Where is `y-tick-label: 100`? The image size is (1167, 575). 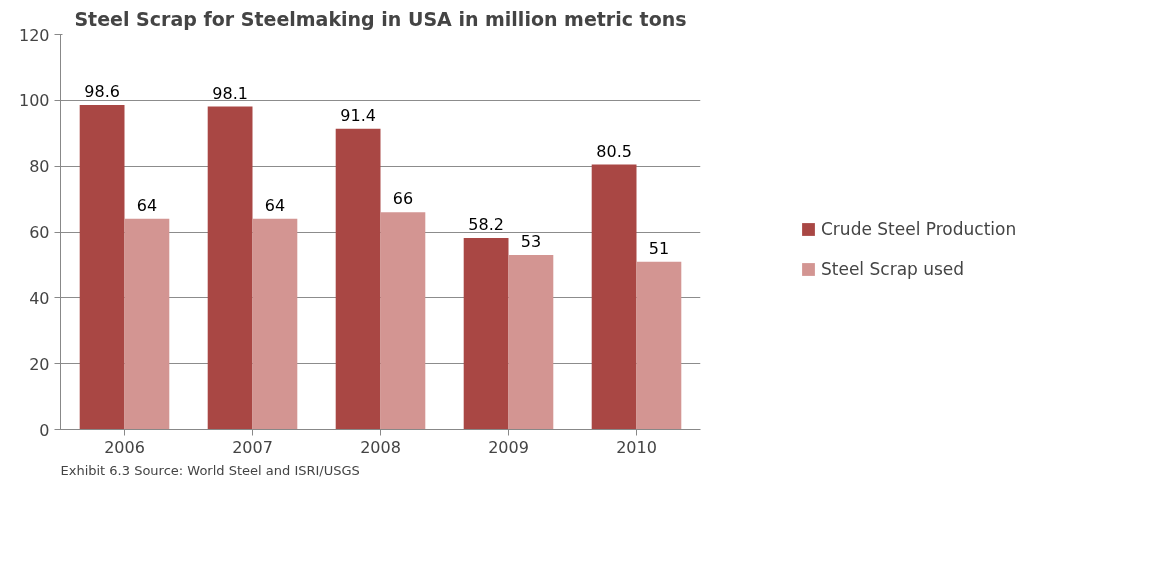
y-tick-label: 100 is located at coordinates (34, 101).